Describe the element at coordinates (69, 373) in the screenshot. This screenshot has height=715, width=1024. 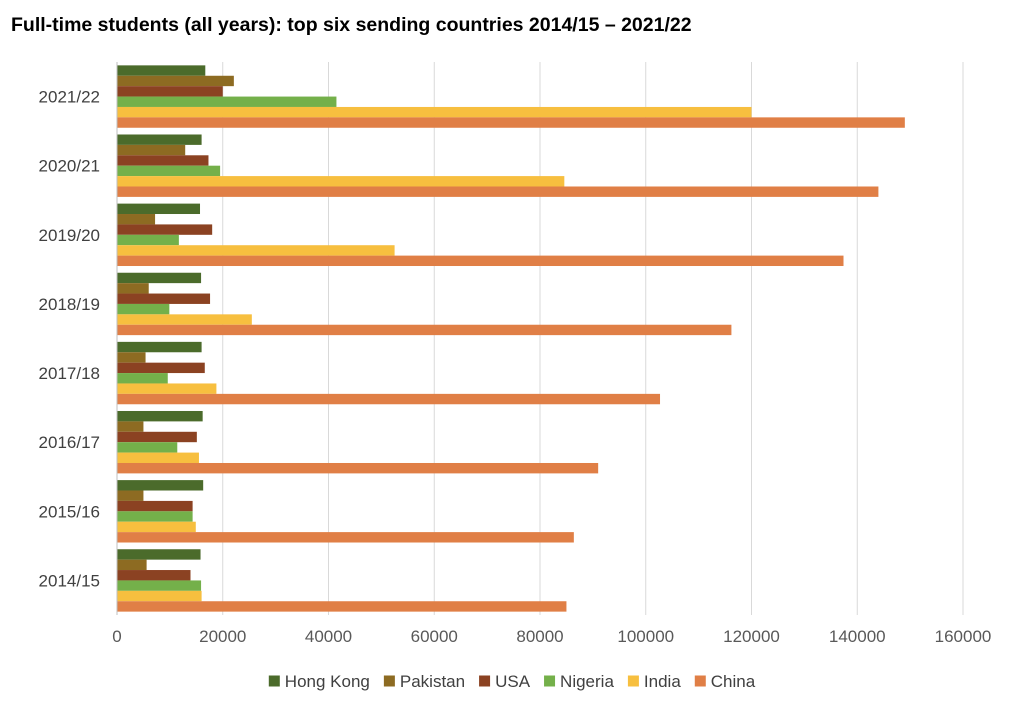
I see `y-category-label: 2017/18` at that location.